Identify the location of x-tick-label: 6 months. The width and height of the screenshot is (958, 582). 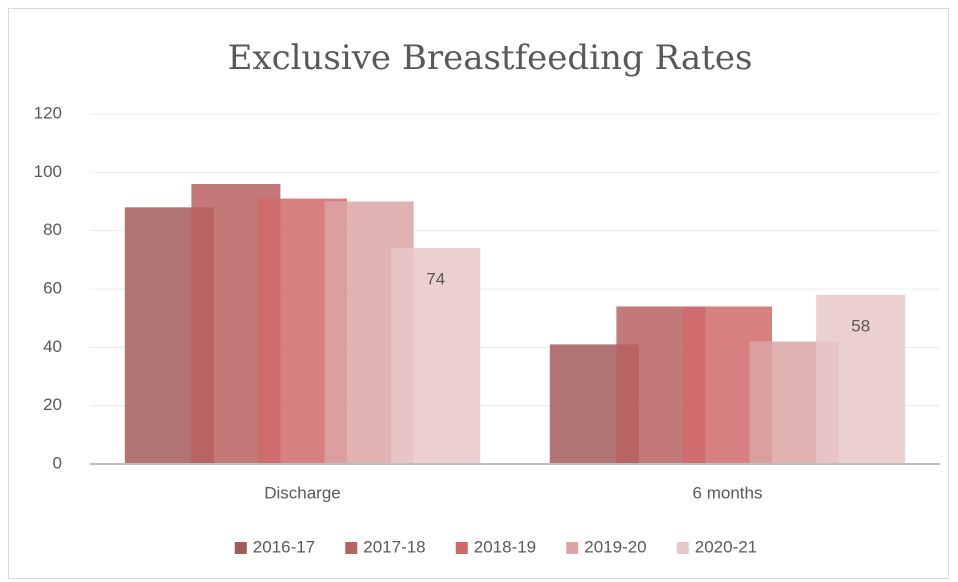
(728, 492).